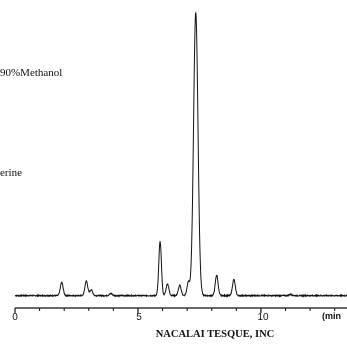 The height and width of the screenshot is (344, 347). What do you see at coordinates (31, 73) in the screenshot?
I see `annotation-methanol: 90%Methanol` at bounding box center [31, 73].